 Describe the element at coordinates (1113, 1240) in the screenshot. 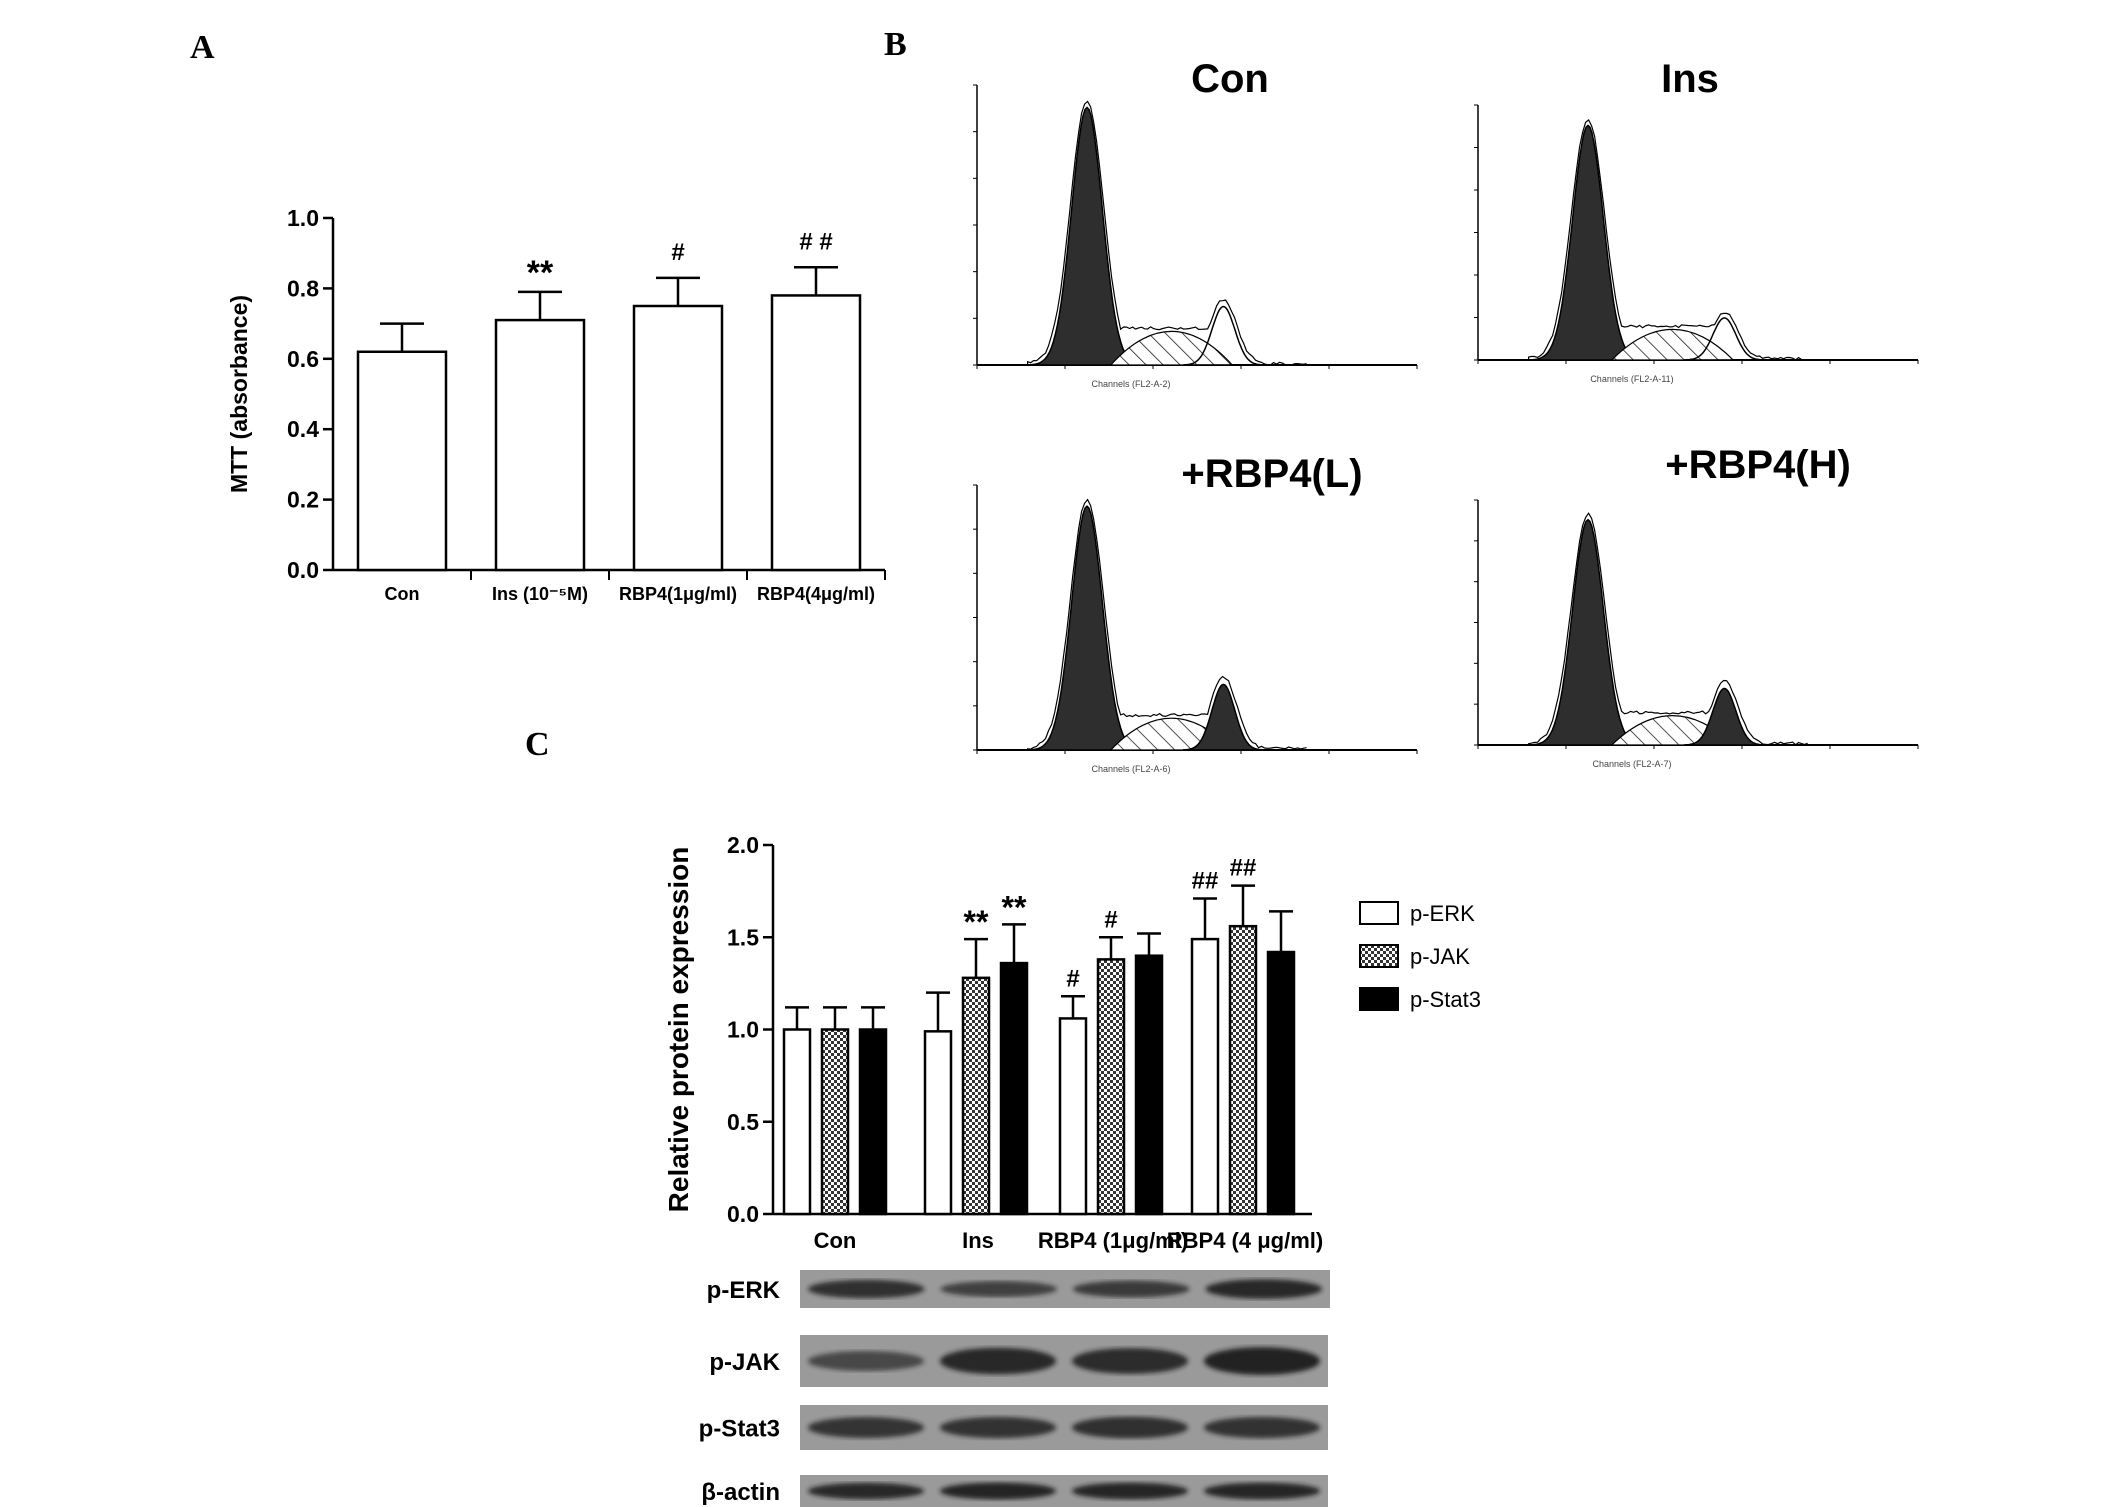

I see `x-tick-label: RBP4 (1μg/ml)` at that location.